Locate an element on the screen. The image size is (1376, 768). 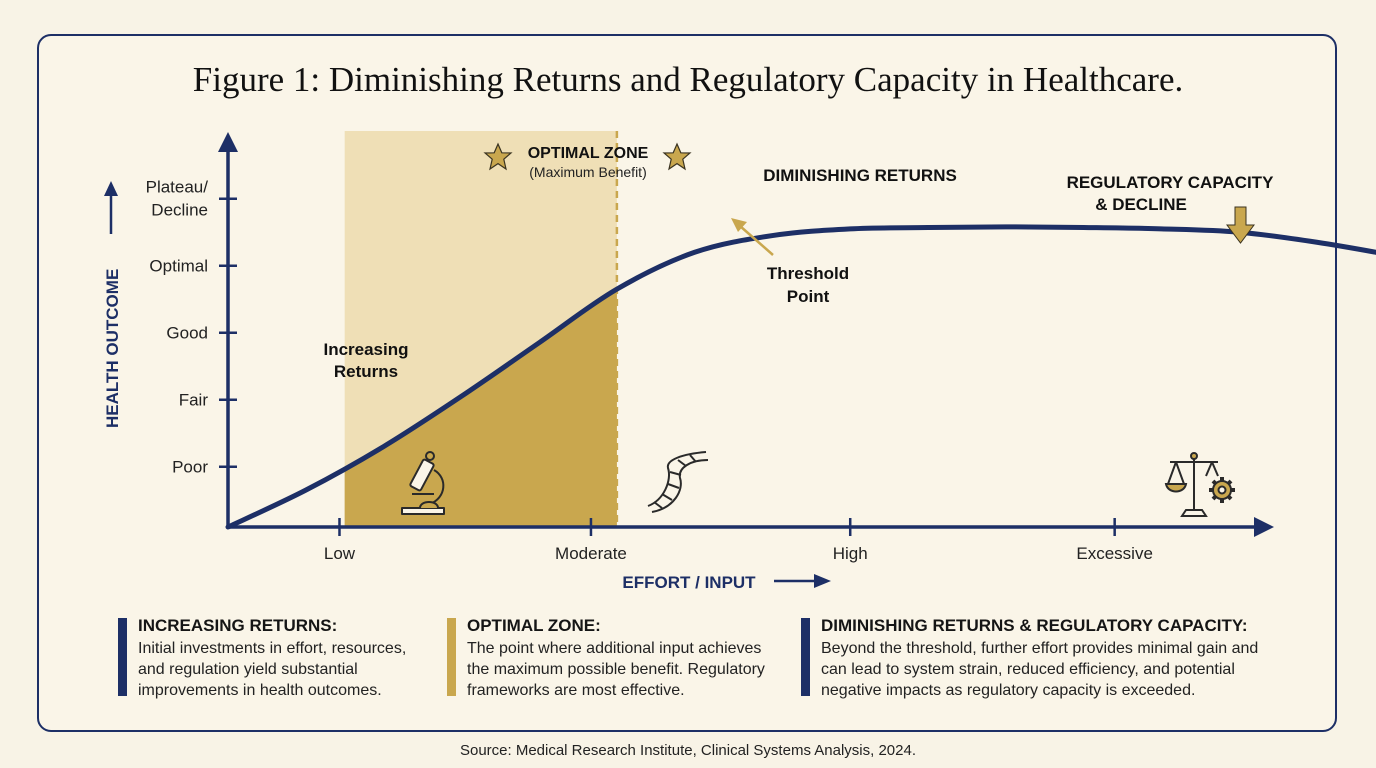
threshold-arrow-line is located at coordinates (756, 240).